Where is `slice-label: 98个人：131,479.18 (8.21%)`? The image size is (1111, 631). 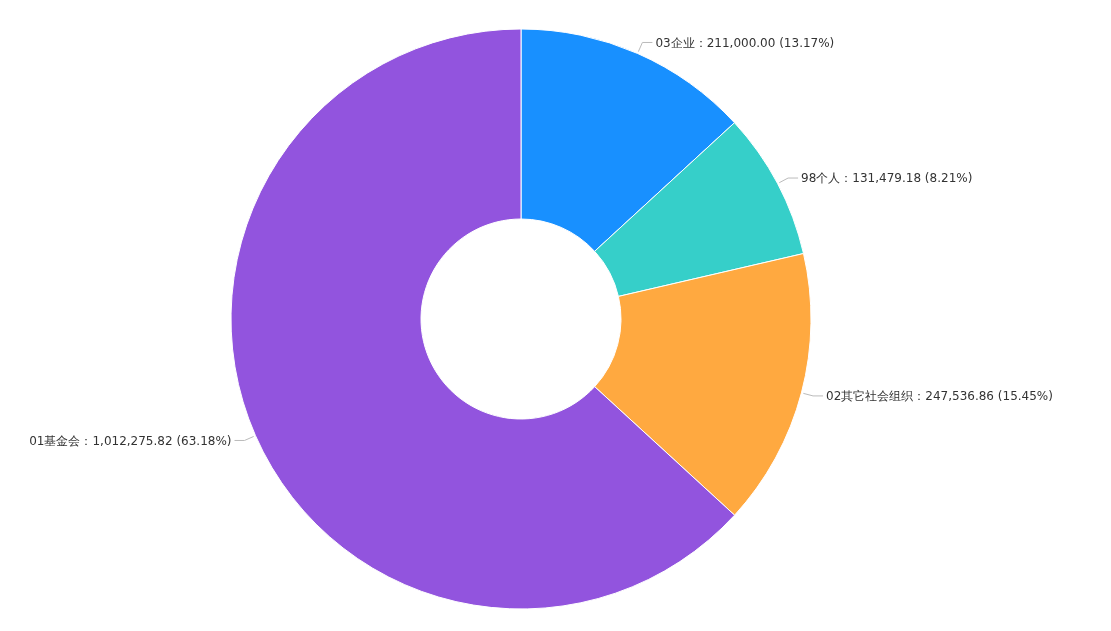
slice-label: 98个人：131,479.18 (8.21%) is located at coordinates (887, 178).